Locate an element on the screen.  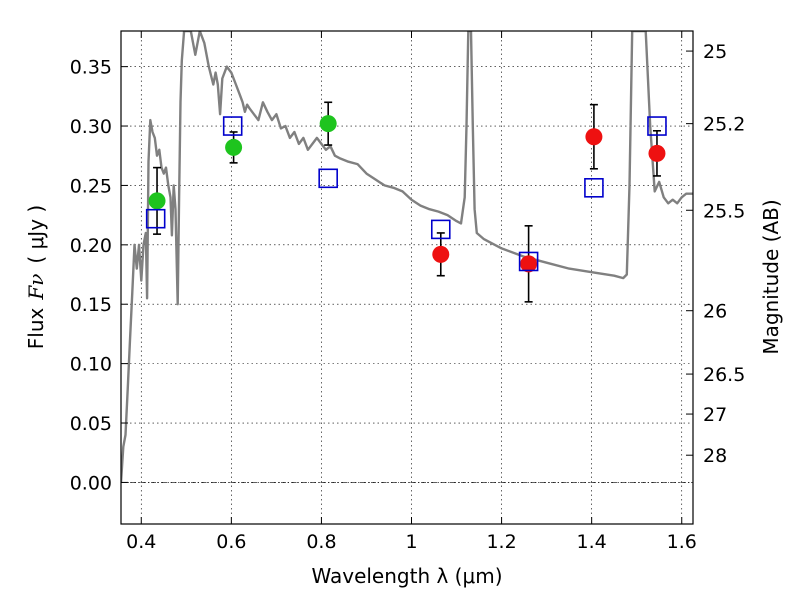
x-tick-label: 0.6 is located at coordinates (231, 542).